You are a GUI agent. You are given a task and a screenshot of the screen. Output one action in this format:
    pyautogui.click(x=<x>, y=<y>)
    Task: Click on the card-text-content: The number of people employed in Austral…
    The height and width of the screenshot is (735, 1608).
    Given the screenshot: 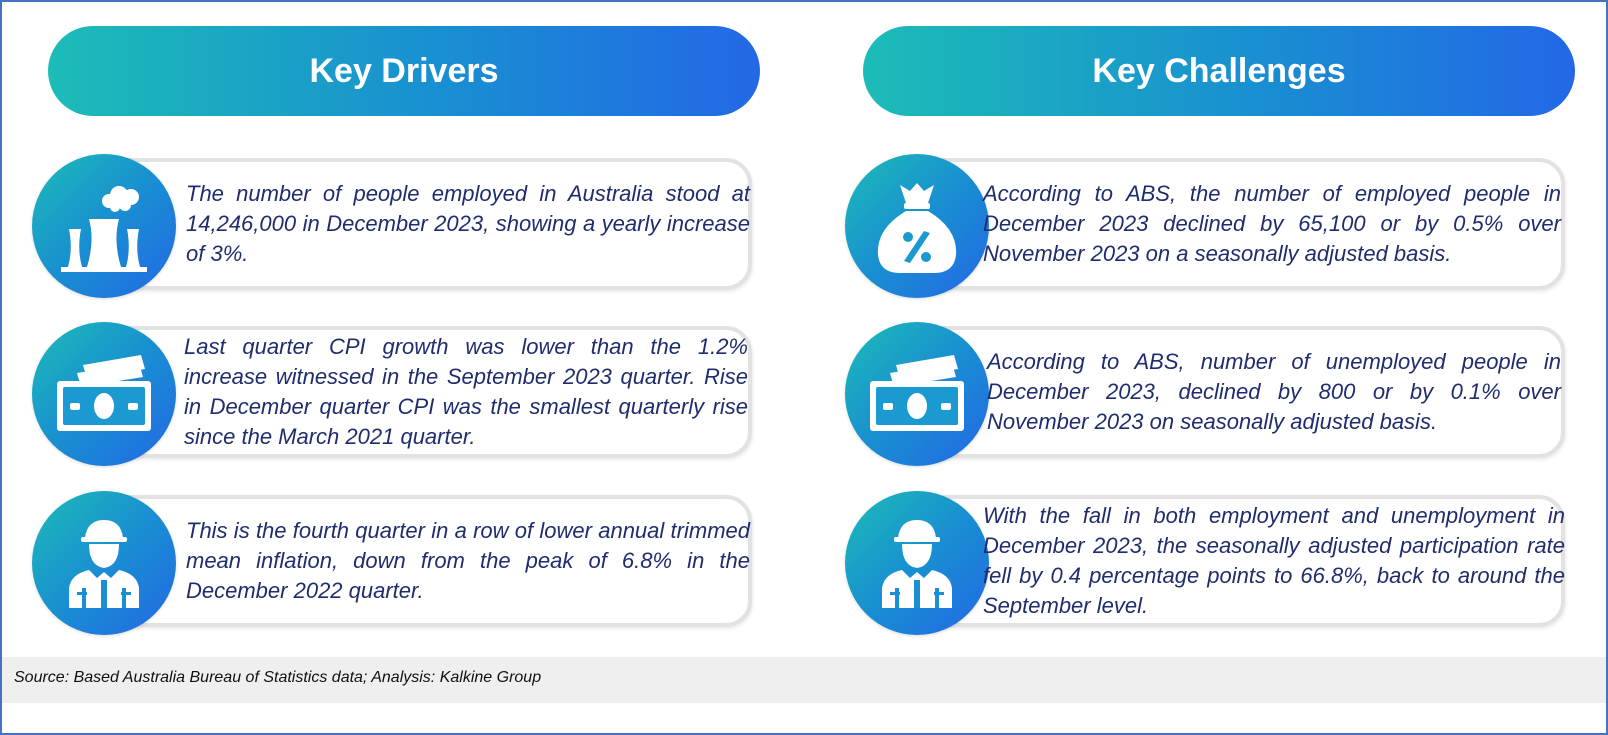 What is the action you would take?
    pyautogui.click(x=468, y=223)
    